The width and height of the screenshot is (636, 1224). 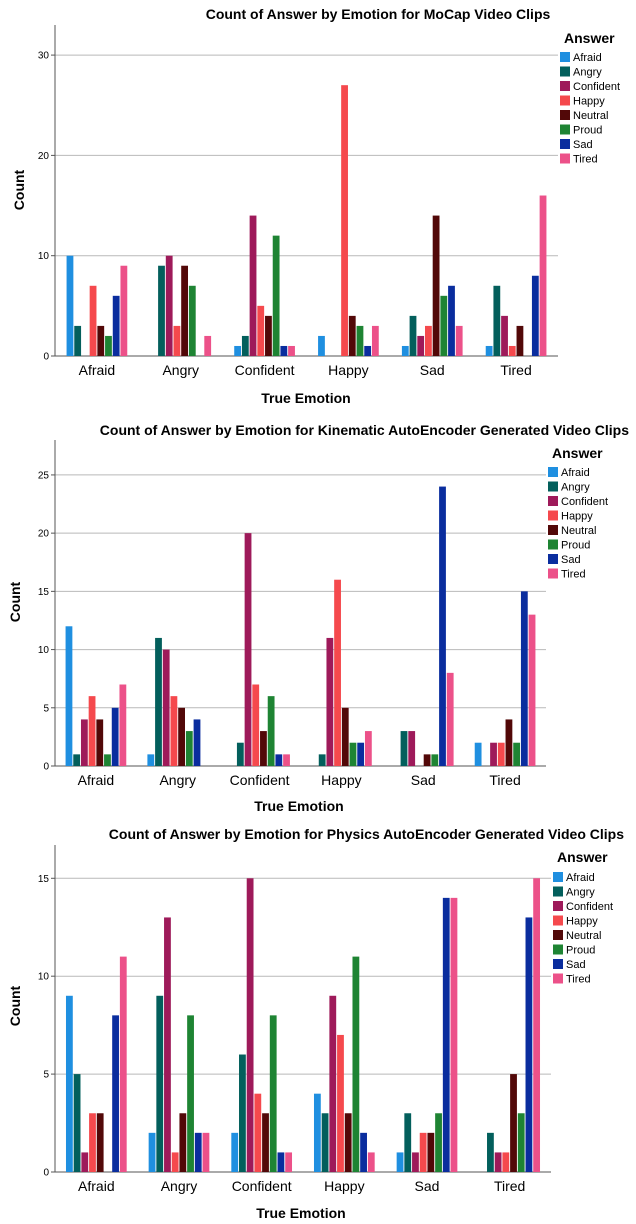 I want to click on bar-confident-sad, so click(x=412, y=748).